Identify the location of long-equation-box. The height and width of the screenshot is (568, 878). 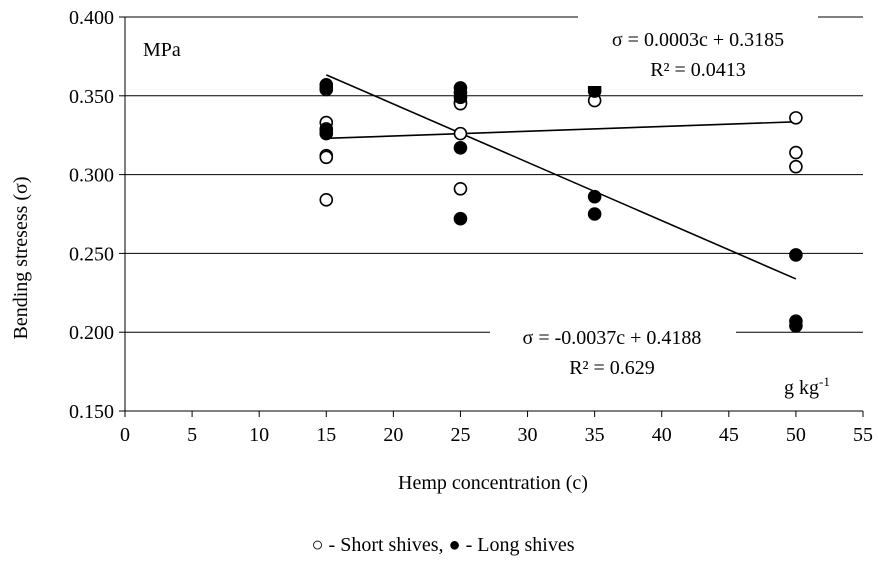
(613, 351).